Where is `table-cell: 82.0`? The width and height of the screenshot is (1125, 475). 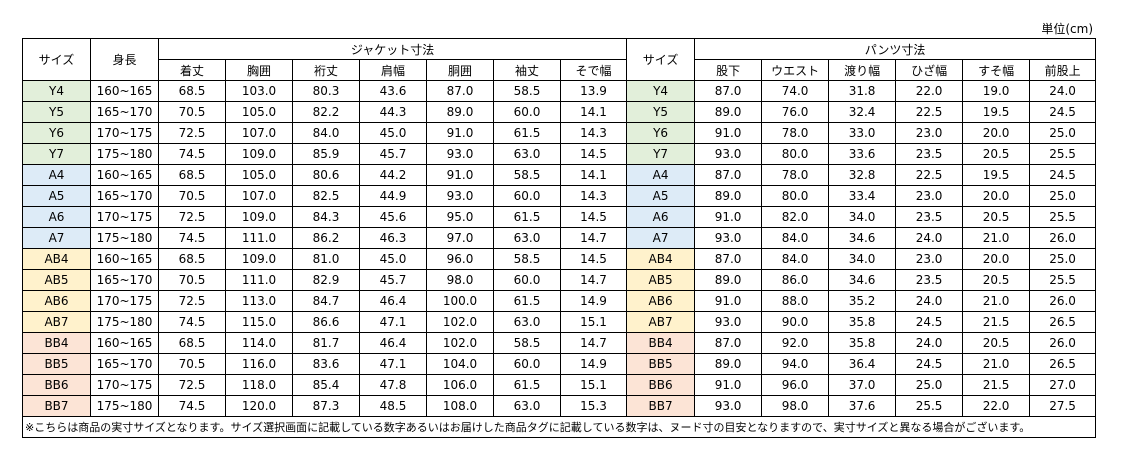 table-cell: 82.0 is located at coordinates (795, 217).